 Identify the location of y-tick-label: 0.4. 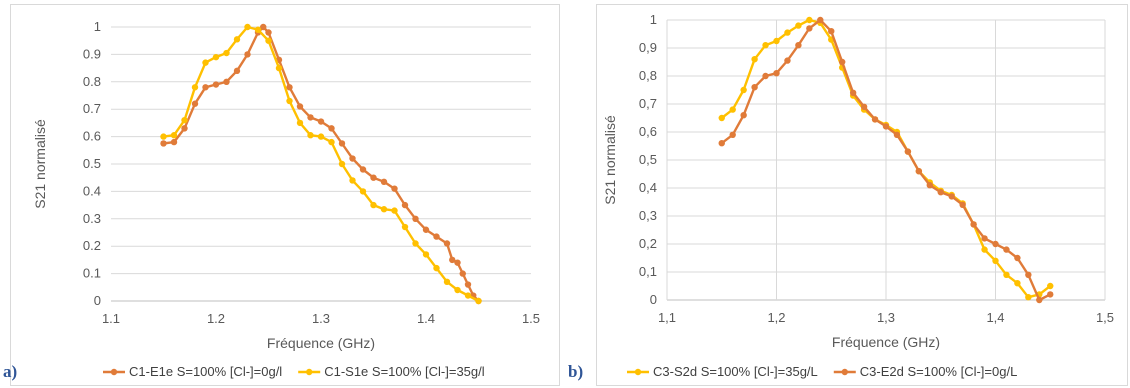
(92, 190).